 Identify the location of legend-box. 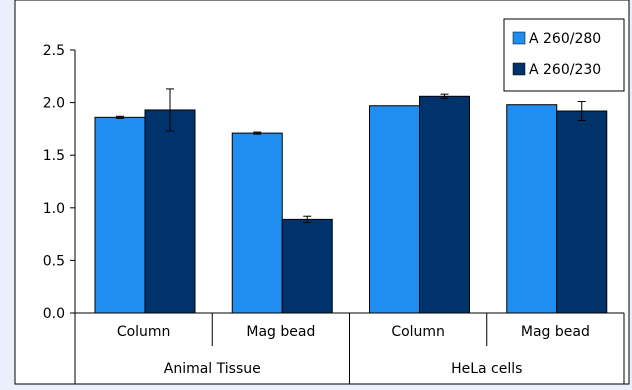
(564, 55).